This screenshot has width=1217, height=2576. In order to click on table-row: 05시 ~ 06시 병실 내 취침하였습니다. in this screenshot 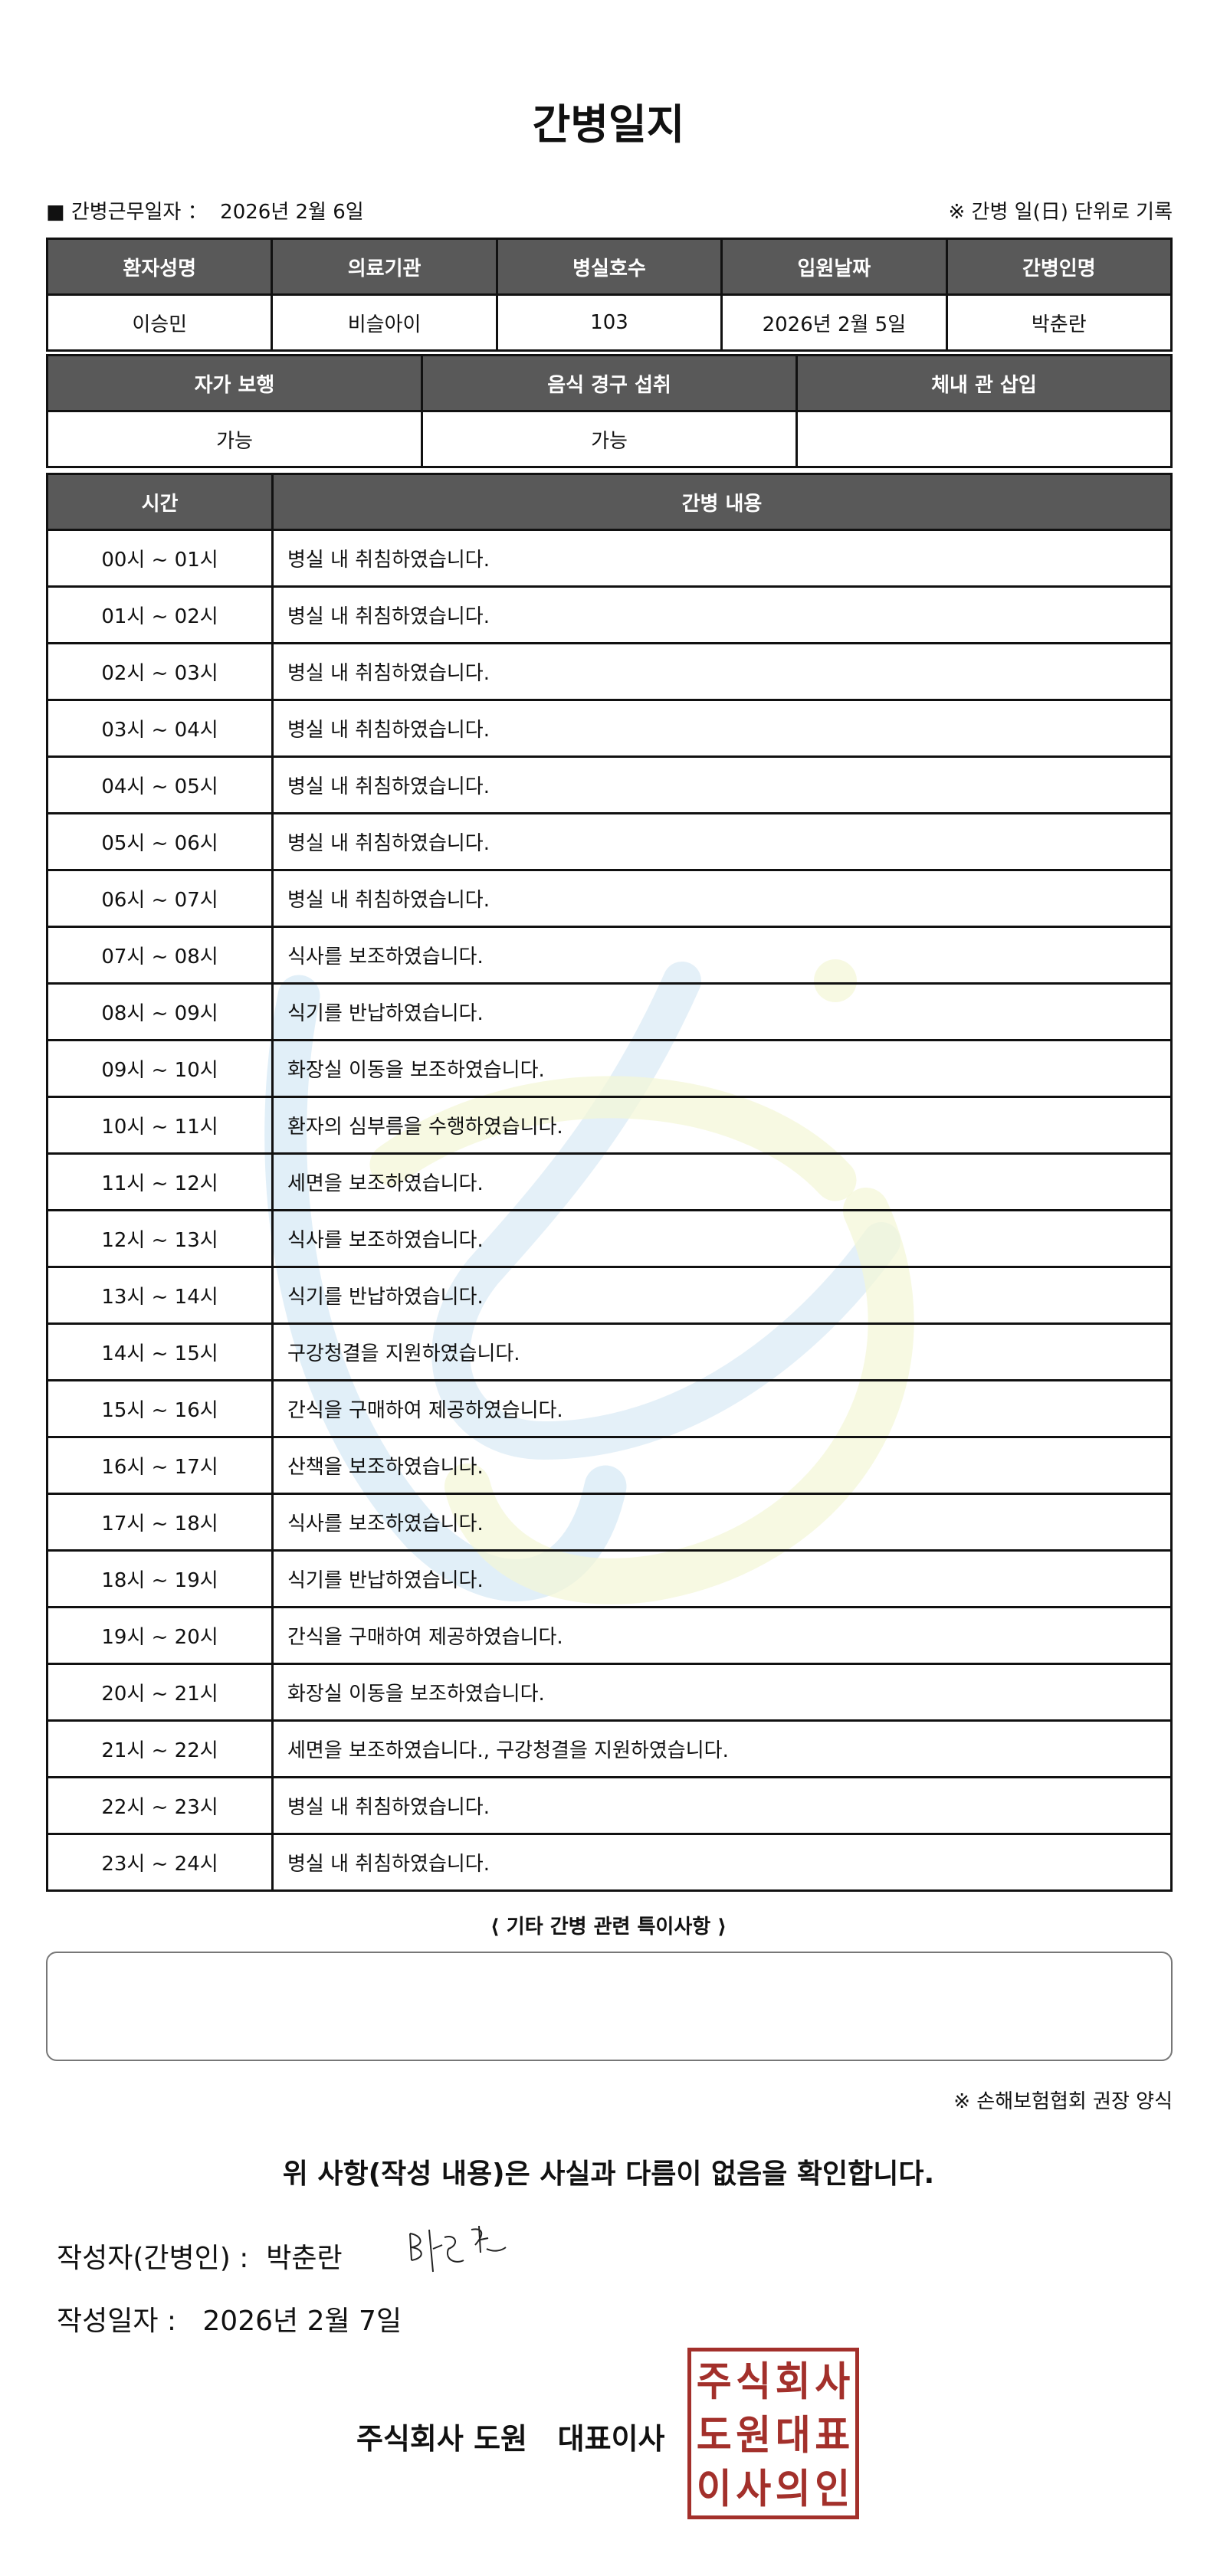, I will do `click(609, 841)`.